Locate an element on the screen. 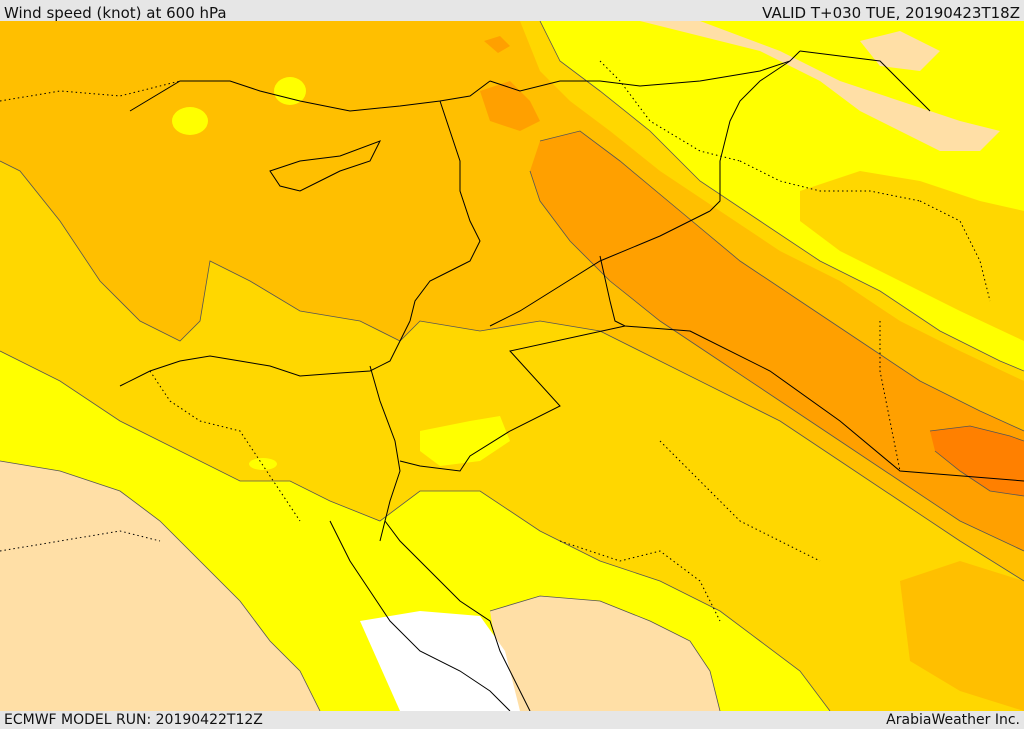 This screenshot has height=729, width=1024. band-orange-gold-east is located at coordinates (962, 636).